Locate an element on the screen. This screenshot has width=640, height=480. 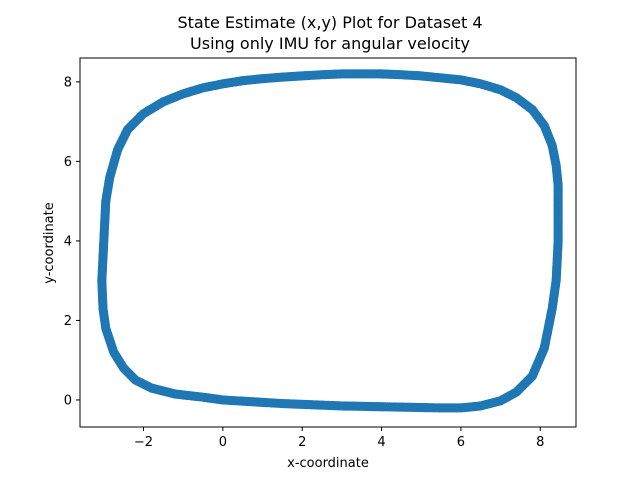
x-tick-label: 2 is located at coordinates (302, 442).